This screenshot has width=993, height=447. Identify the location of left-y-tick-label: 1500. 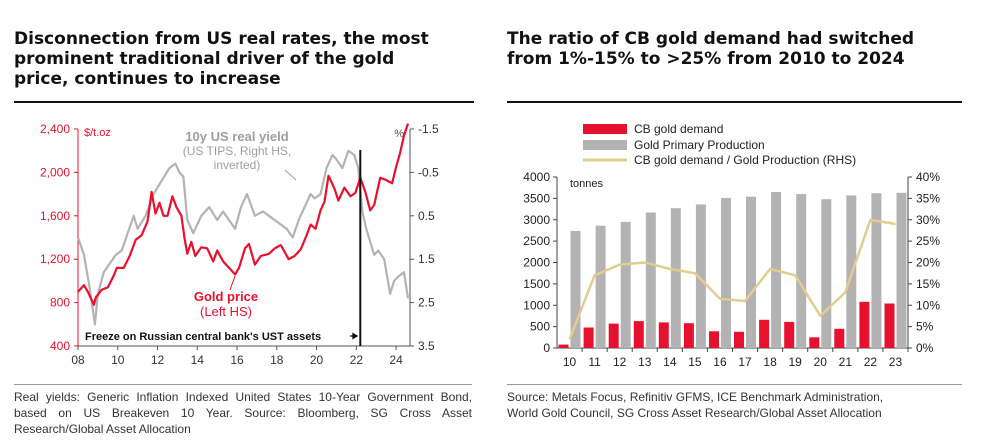
(536, 284).